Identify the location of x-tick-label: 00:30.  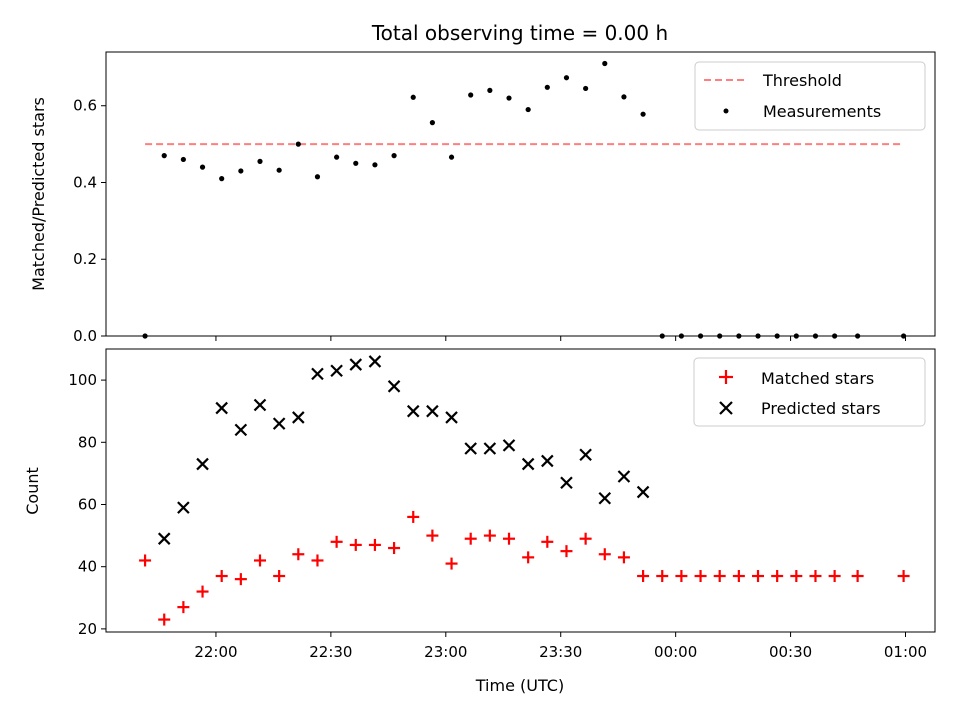
(790, 652).